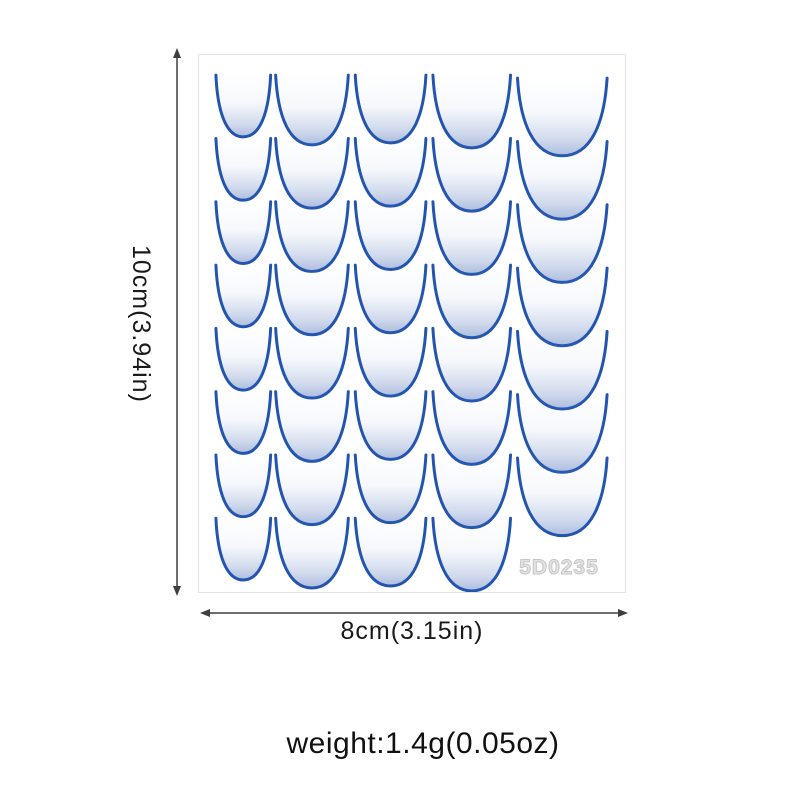 The image size is (800, 800). Describe the element at coordinates (412, 631) in the screenshot. I see `width-label: 8cm(3.15in)` at that location.